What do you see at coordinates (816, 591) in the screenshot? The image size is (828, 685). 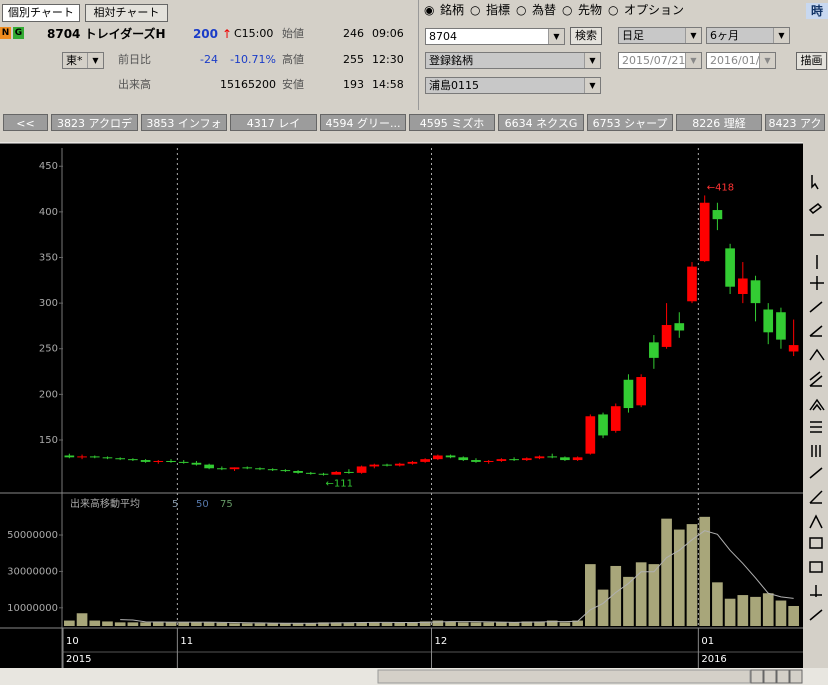 I see `mark-tool` at bounding box center [816, 591].